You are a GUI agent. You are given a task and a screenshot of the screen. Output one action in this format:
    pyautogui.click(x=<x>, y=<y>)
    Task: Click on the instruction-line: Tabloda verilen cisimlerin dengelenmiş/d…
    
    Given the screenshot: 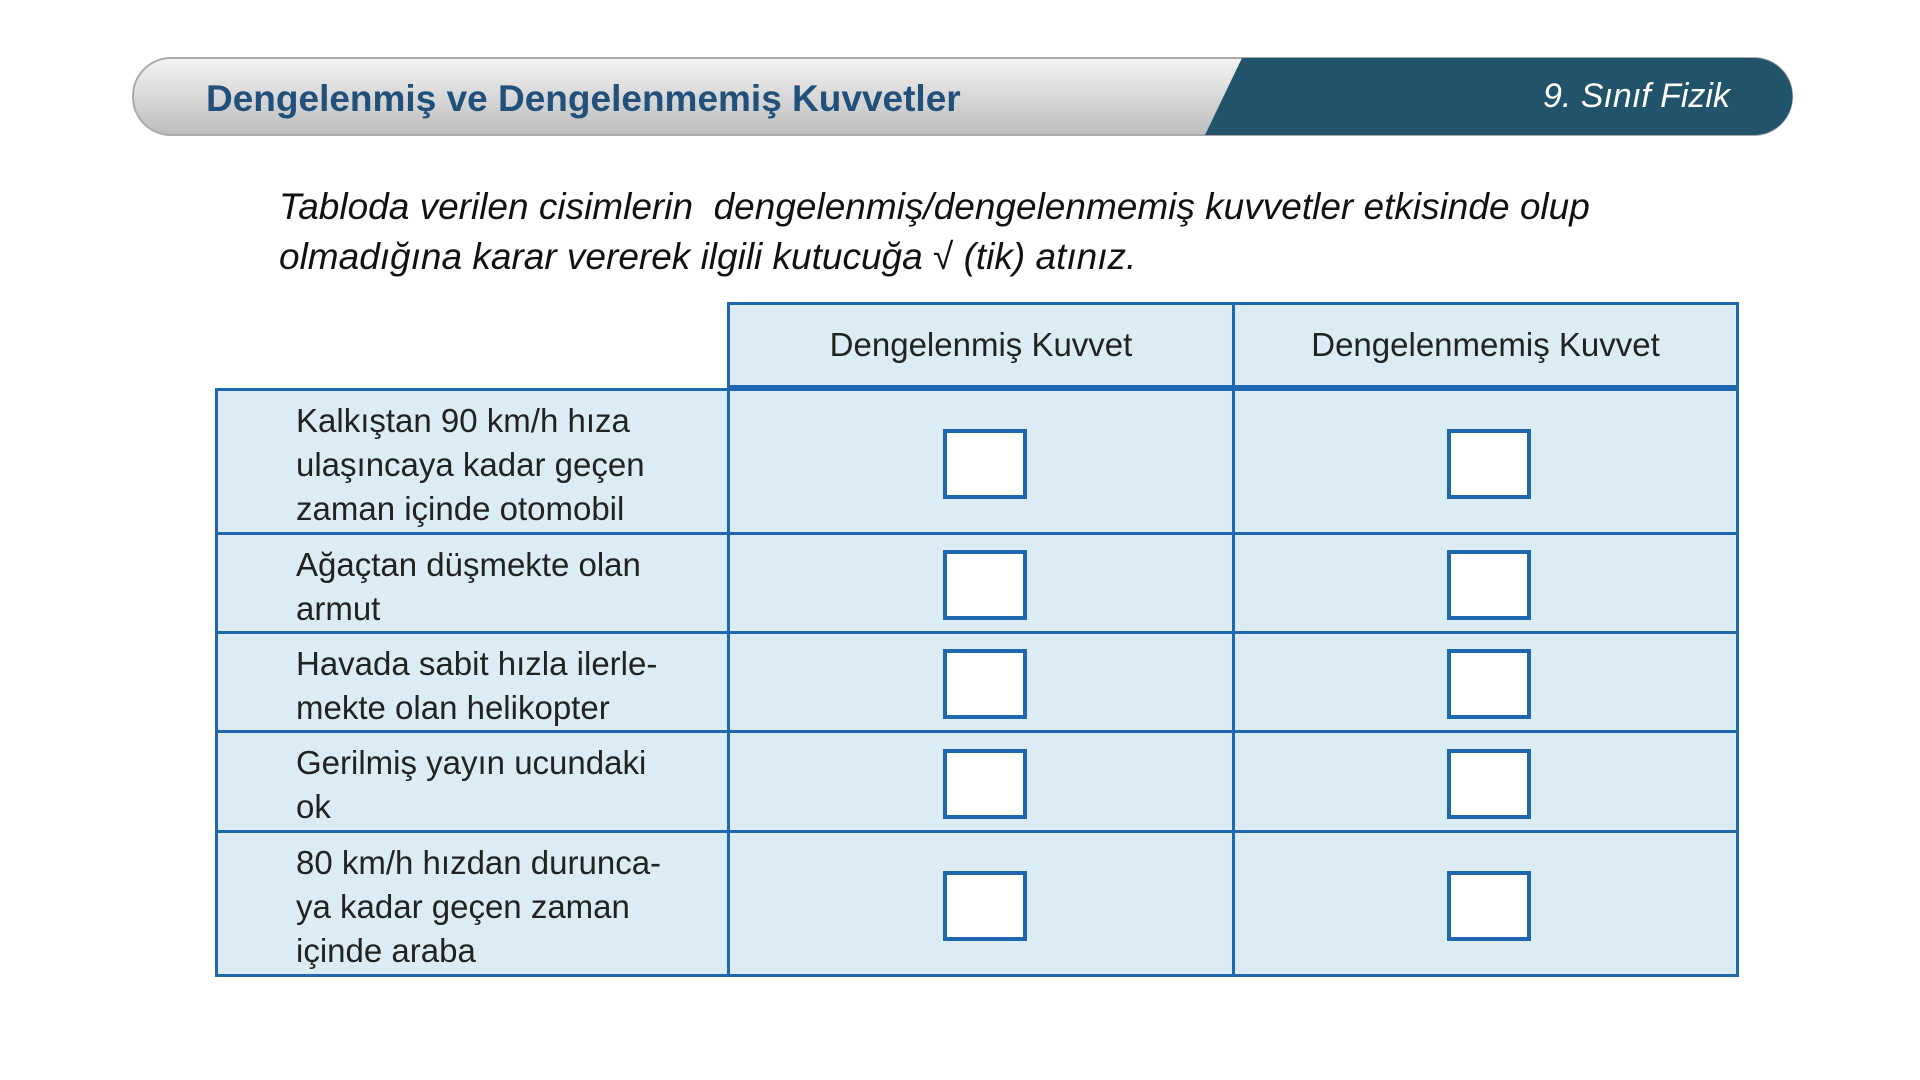 What is the action you would take?
    pyautogui.click(x=934, y=206)
    